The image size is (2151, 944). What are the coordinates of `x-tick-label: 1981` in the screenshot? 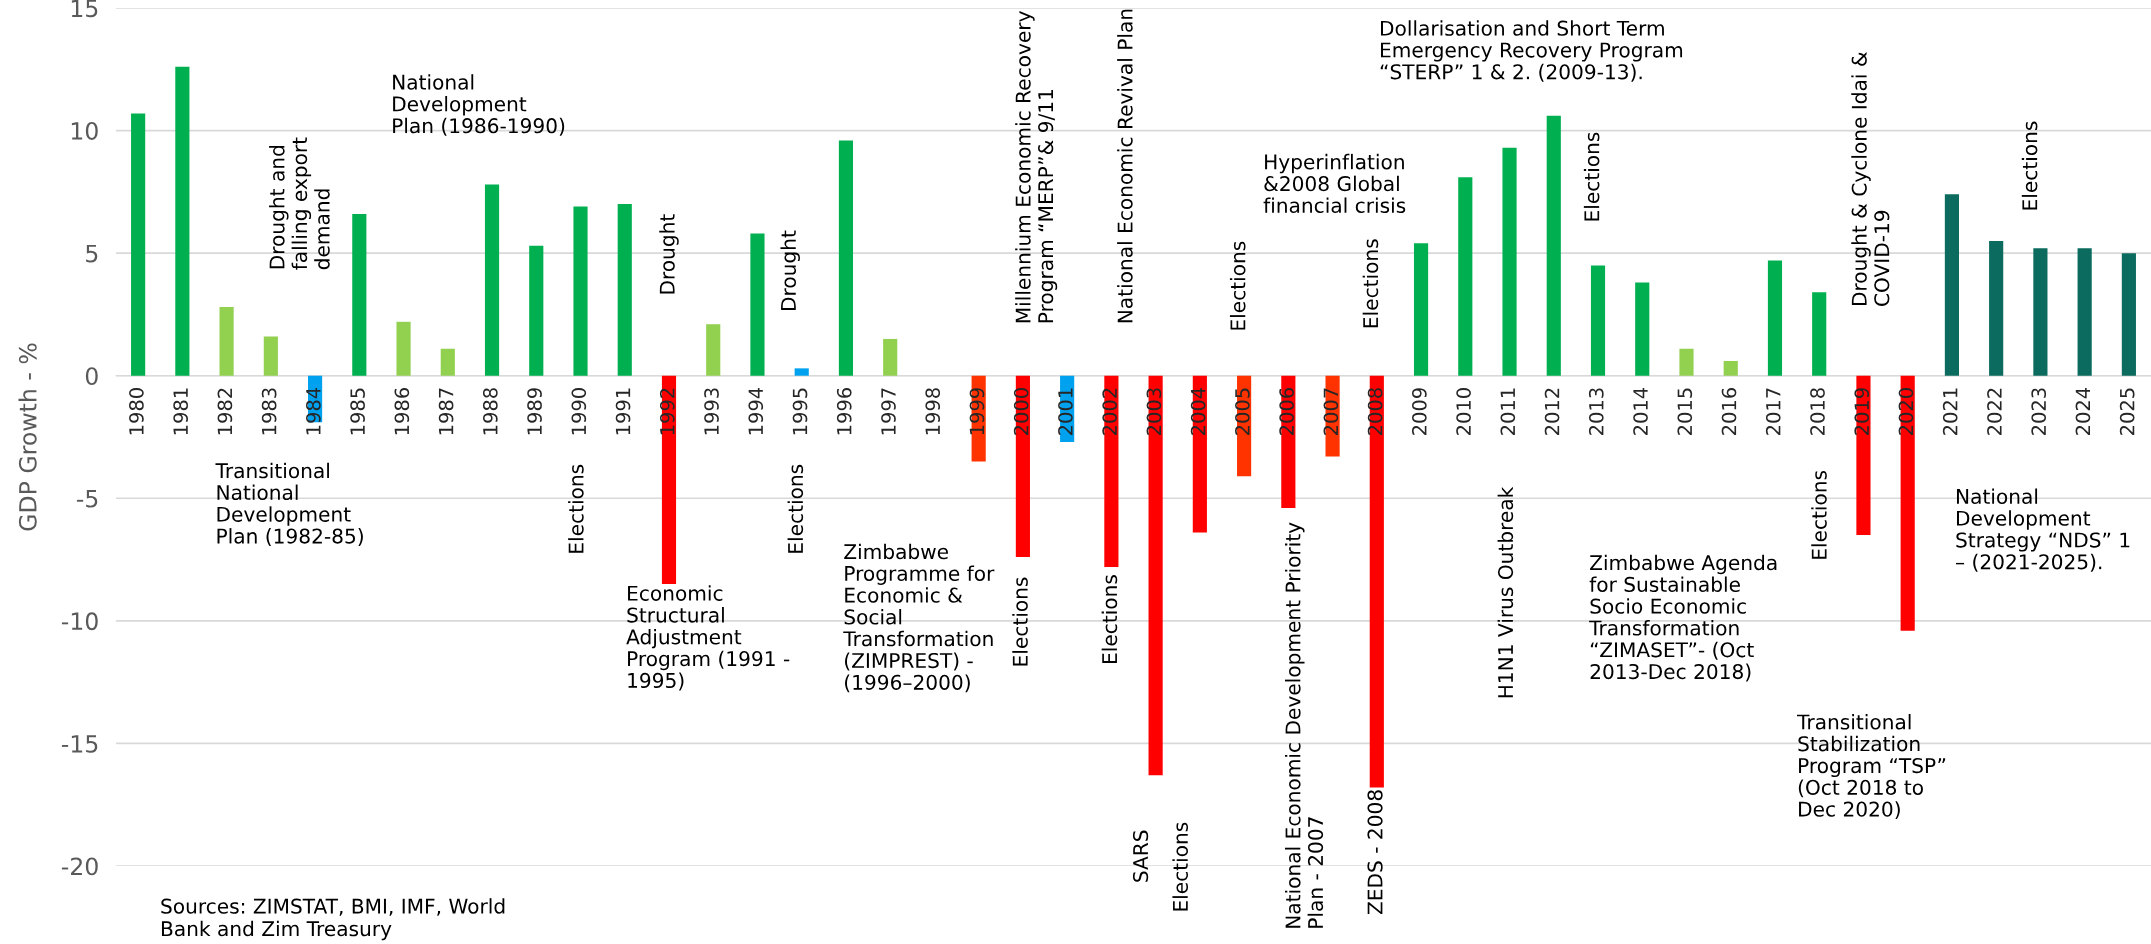 It's located at (180, 411).